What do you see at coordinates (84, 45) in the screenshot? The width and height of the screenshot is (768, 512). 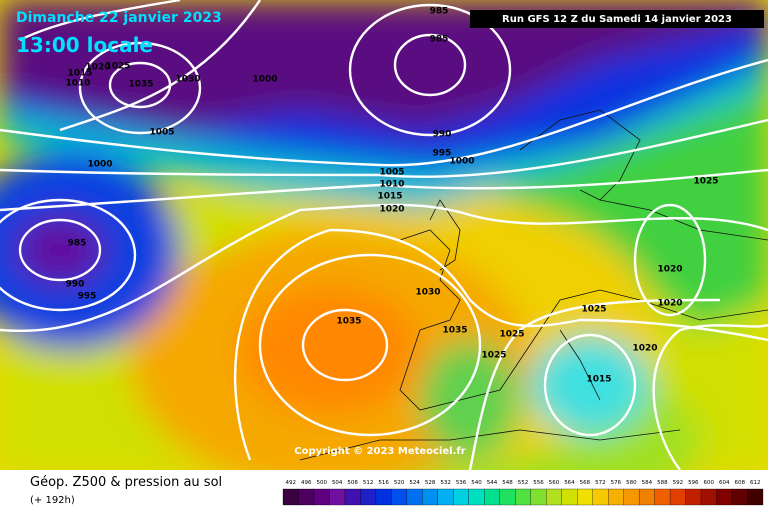 I see `forecast-time: 13:00 locale` at bounding box center [84, 45].